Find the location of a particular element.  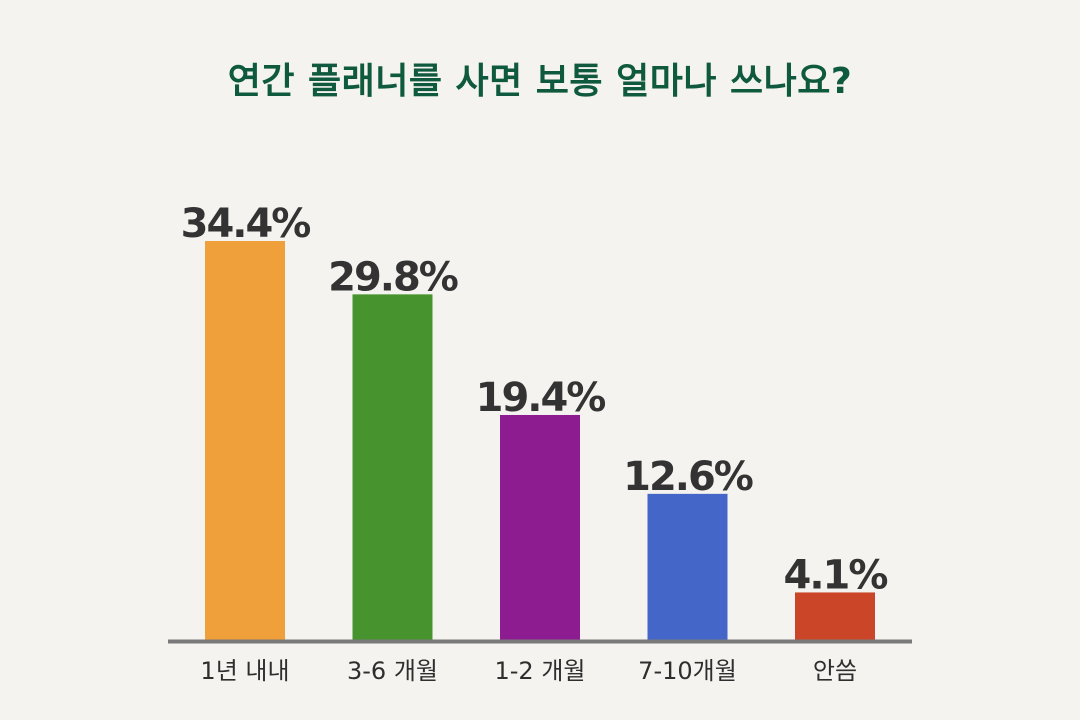

category-labels-group: 1년 내내 3-6 개월 1-2 개월 7-10개월 안씀 is located at coordinates (528, 671).